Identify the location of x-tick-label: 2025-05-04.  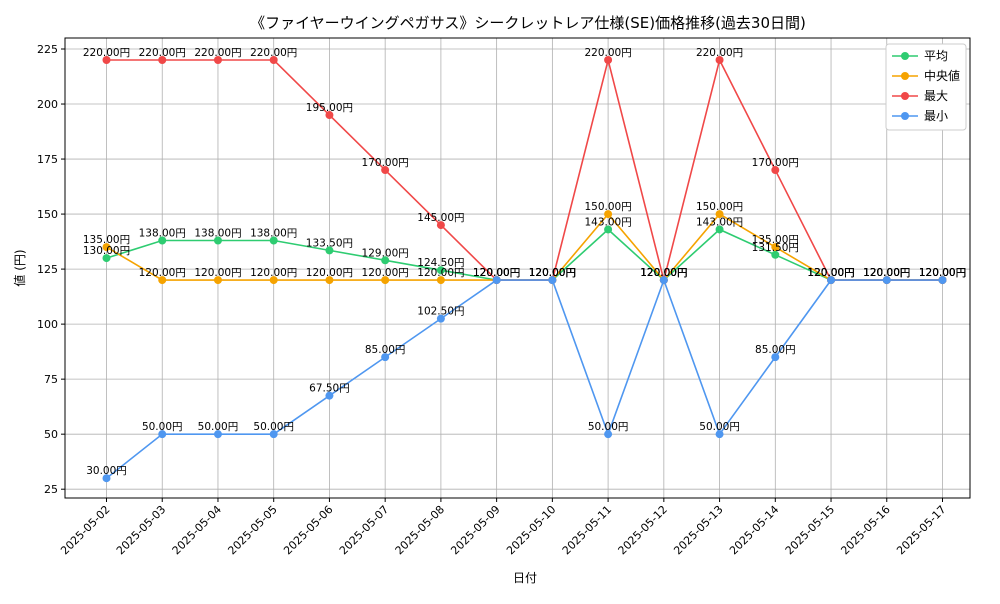
(197, 530).